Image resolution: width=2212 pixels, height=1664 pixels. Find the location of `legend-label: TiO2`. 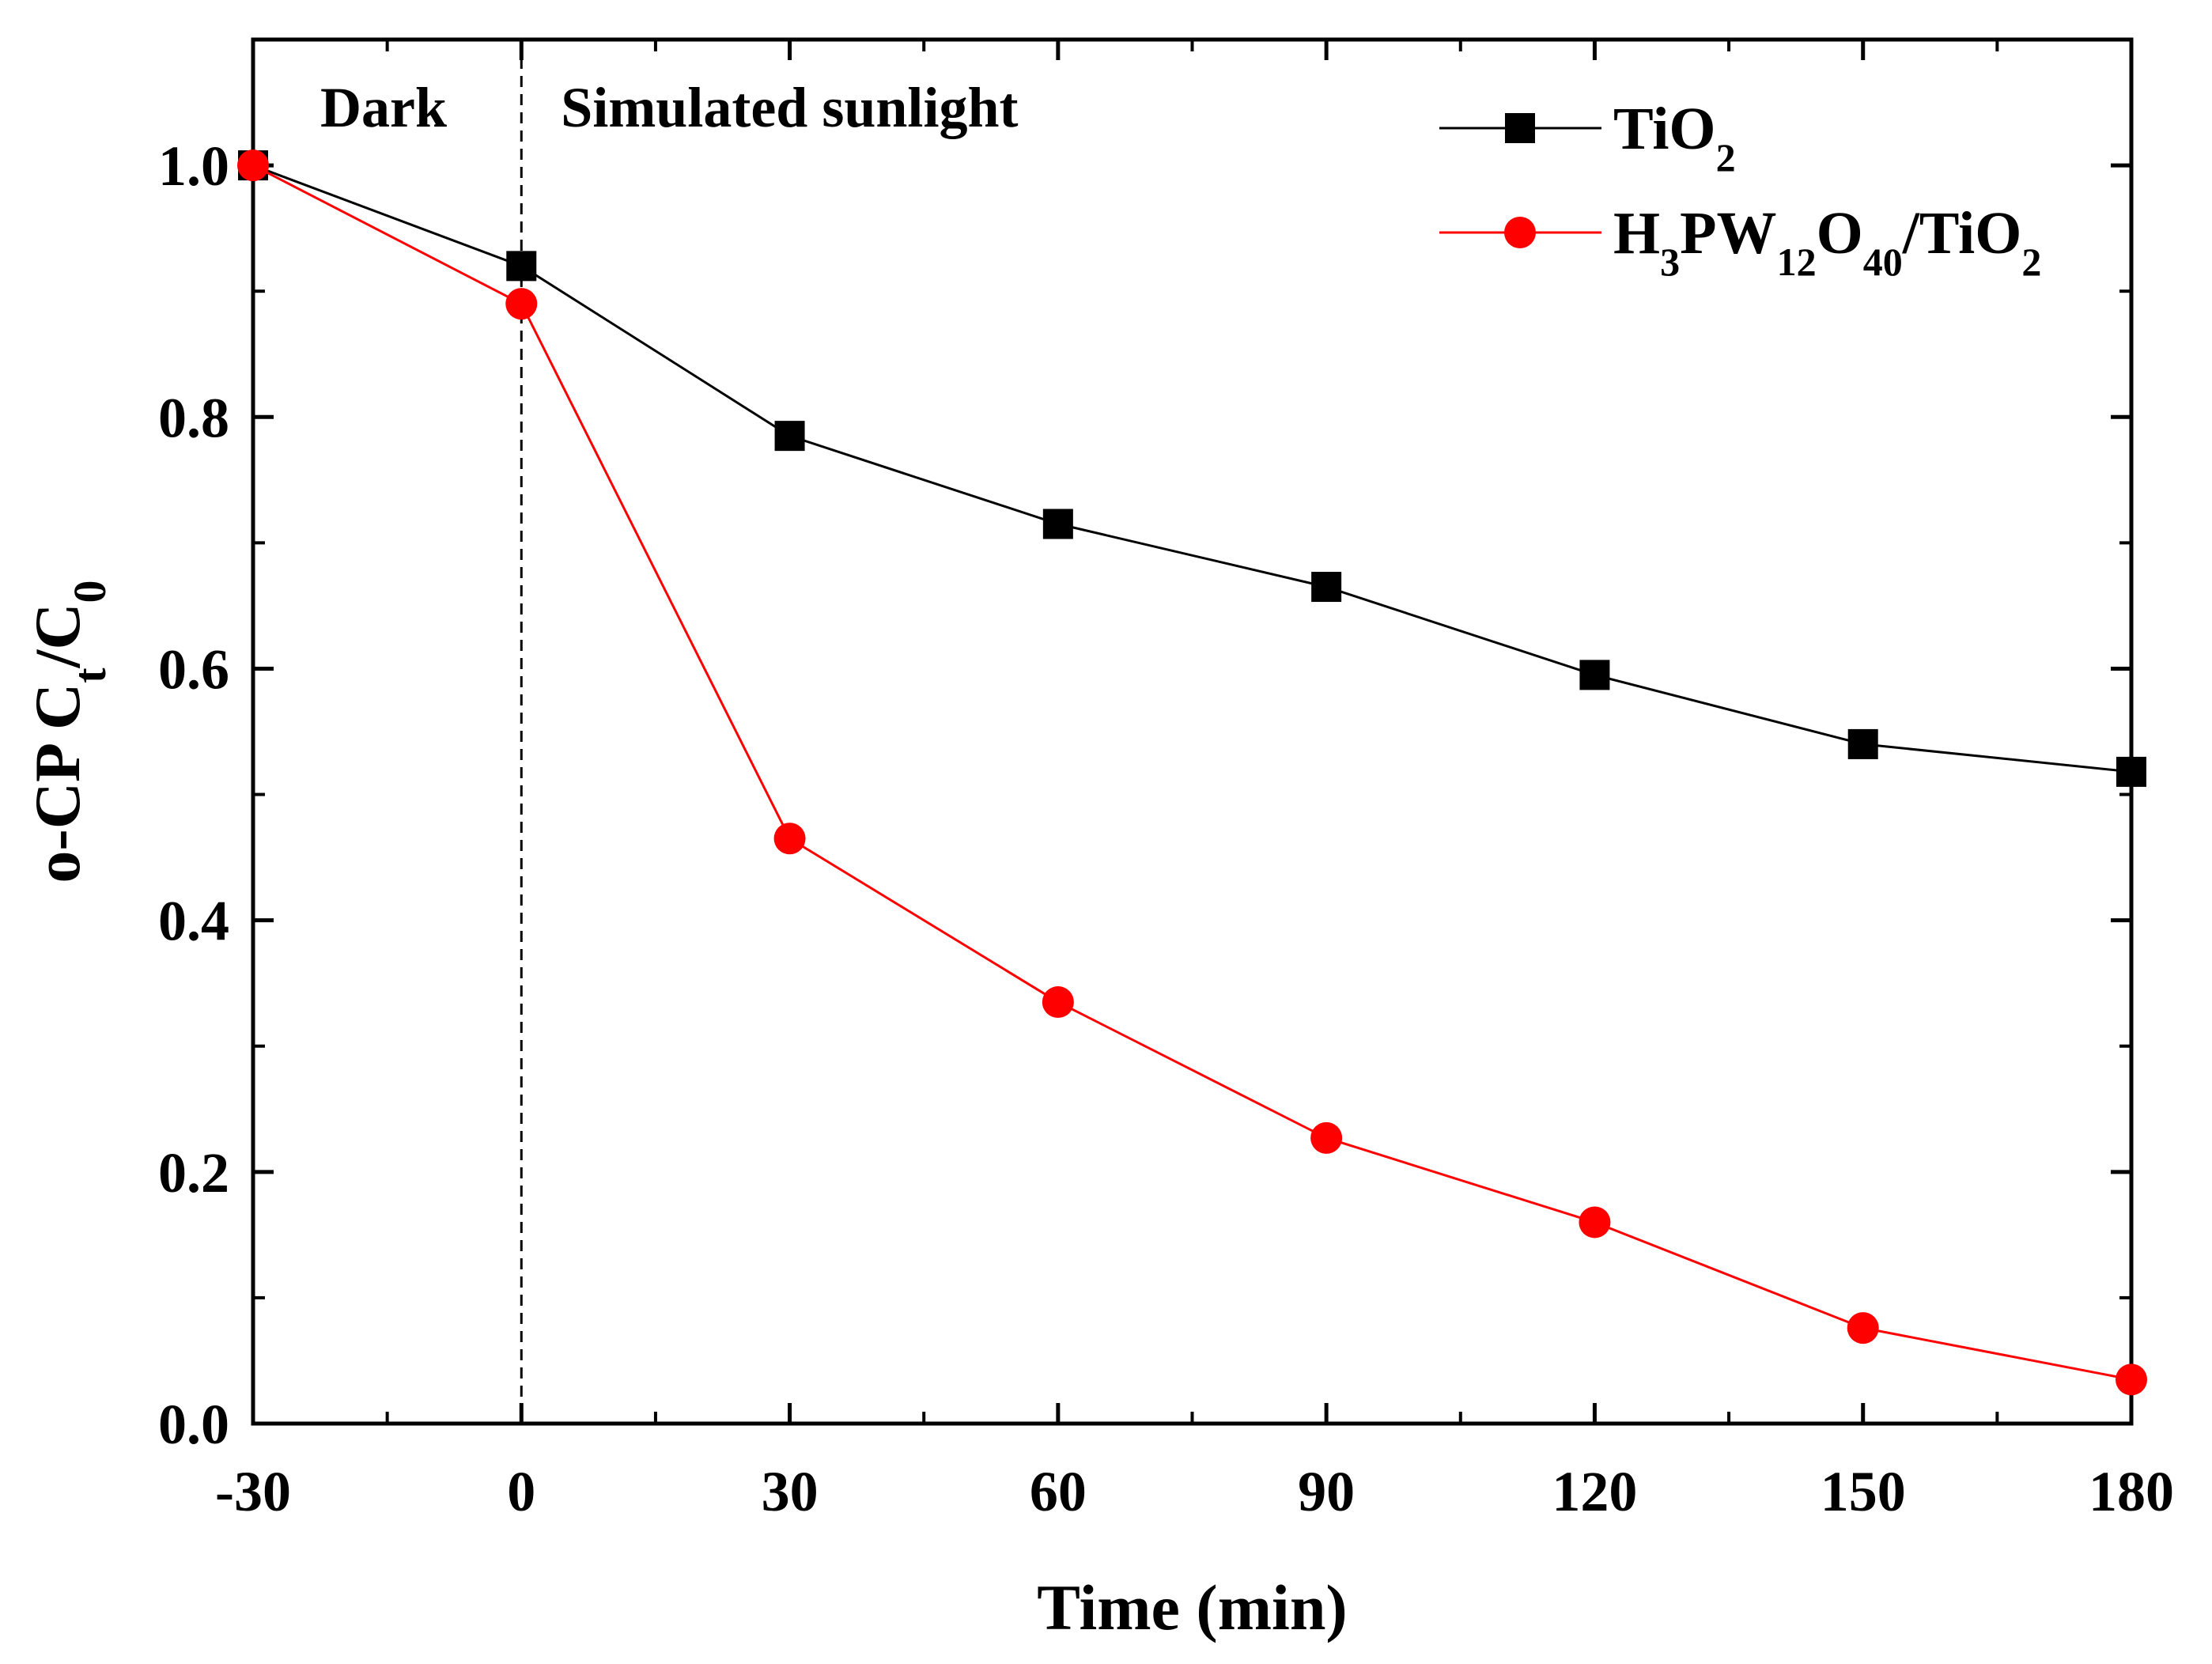

legend-label: TiO2 is located at coordinates (1674, 138).